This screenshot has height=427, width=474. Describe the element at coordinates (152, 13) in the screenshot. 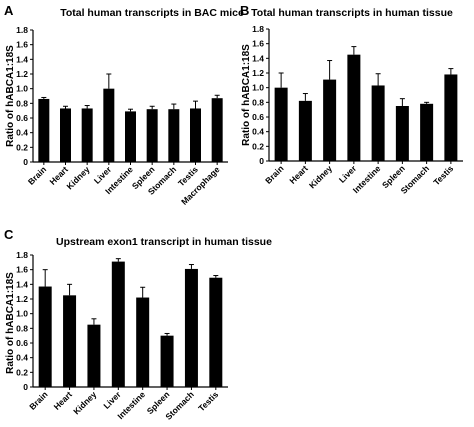

I see `chart-title: Total human transcripts in BAC mice` at that location.